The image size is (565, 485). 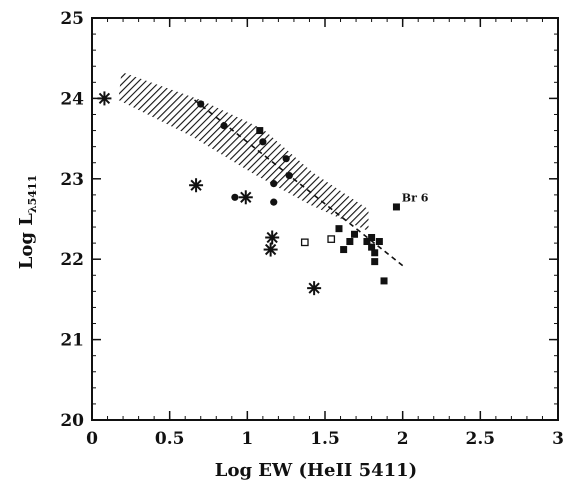 I want to click on x-tick-label: 2.5, so click(x=481, y=439).